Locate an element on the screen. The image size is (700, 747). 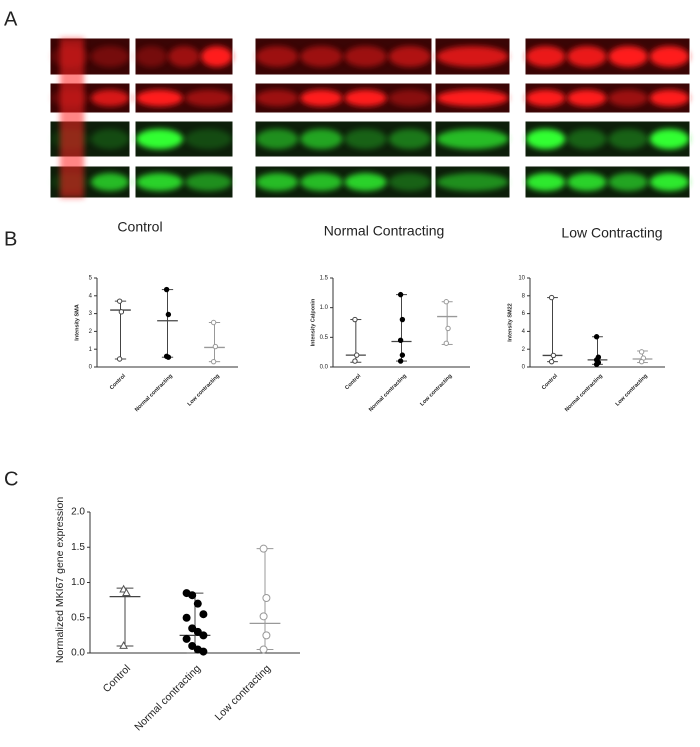
y-tick-label: 8 is located at coordinates (524, 296).